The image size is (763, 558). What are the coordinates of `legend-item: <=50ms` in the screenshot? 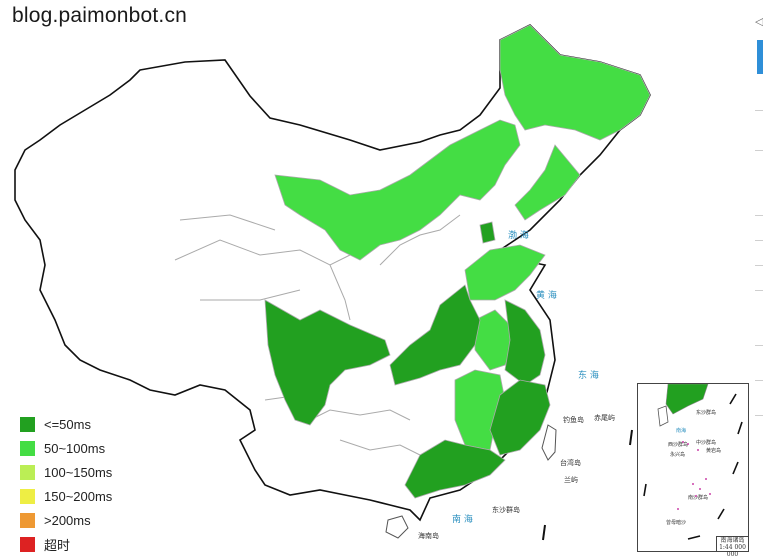 It's located at (66, 424).